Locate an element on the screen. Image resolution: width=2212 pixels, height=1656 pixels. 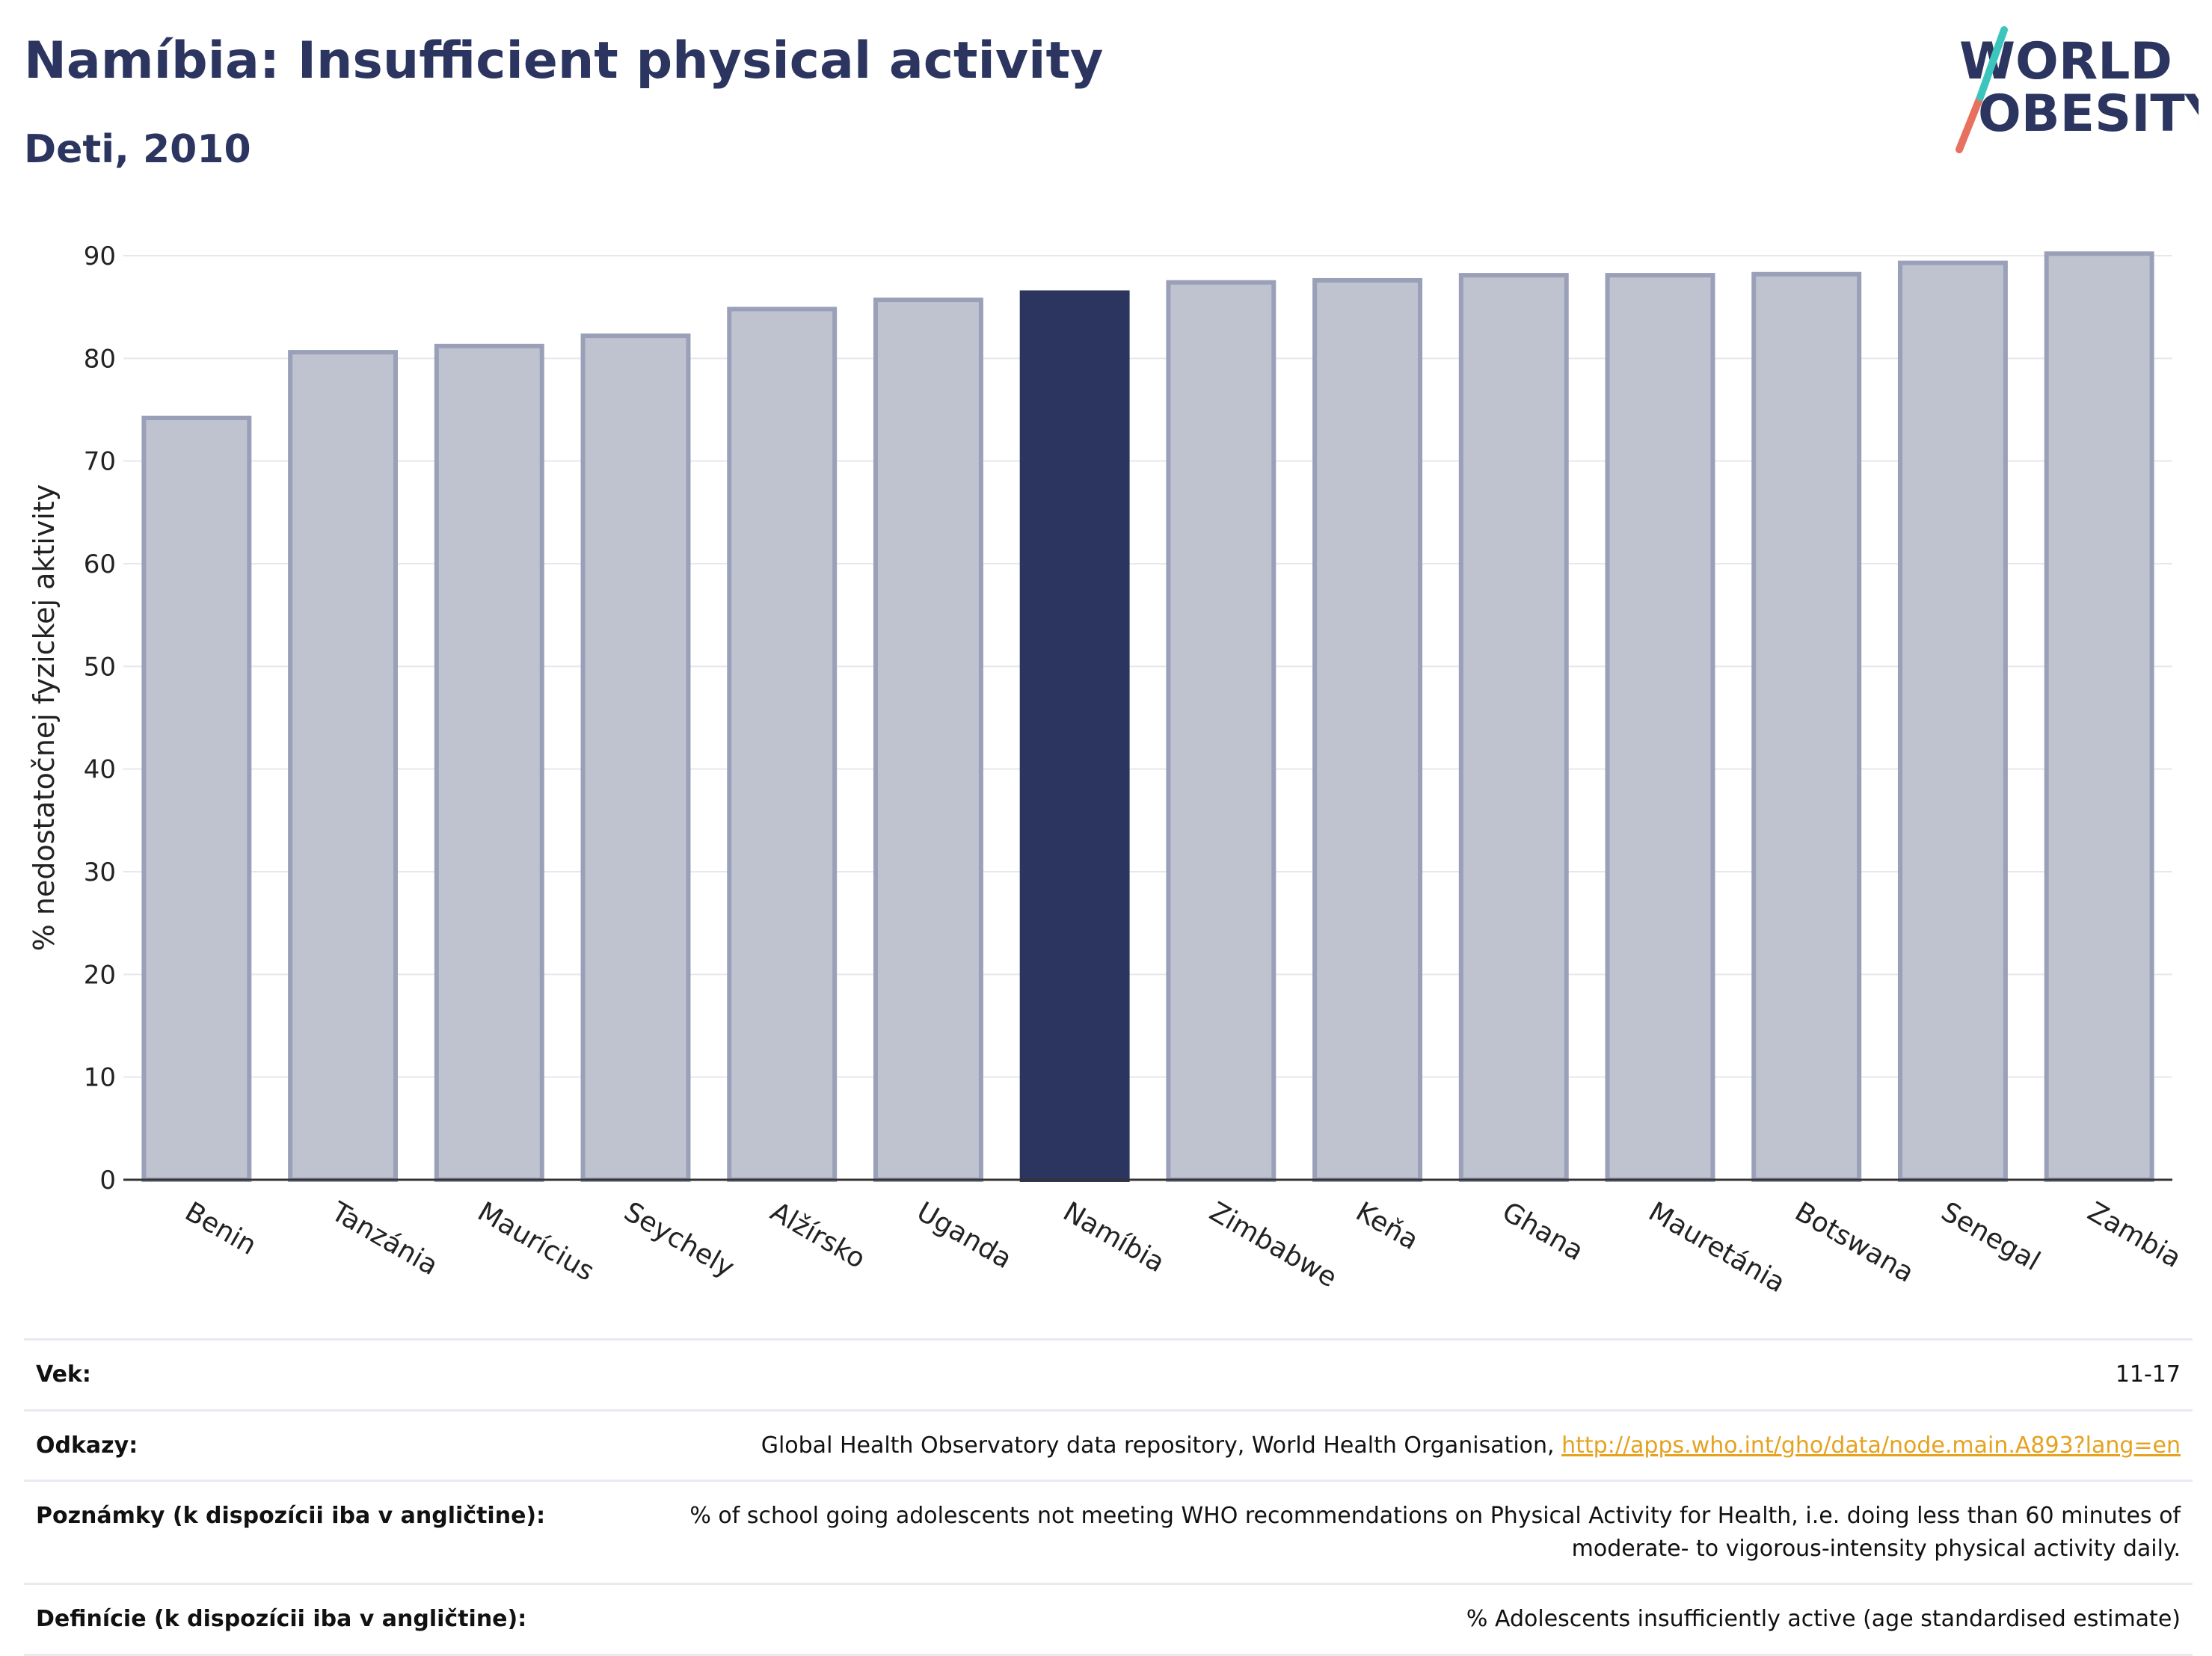
chart-subtitle: Deti, 2010 is located at coordinates (137, 149).